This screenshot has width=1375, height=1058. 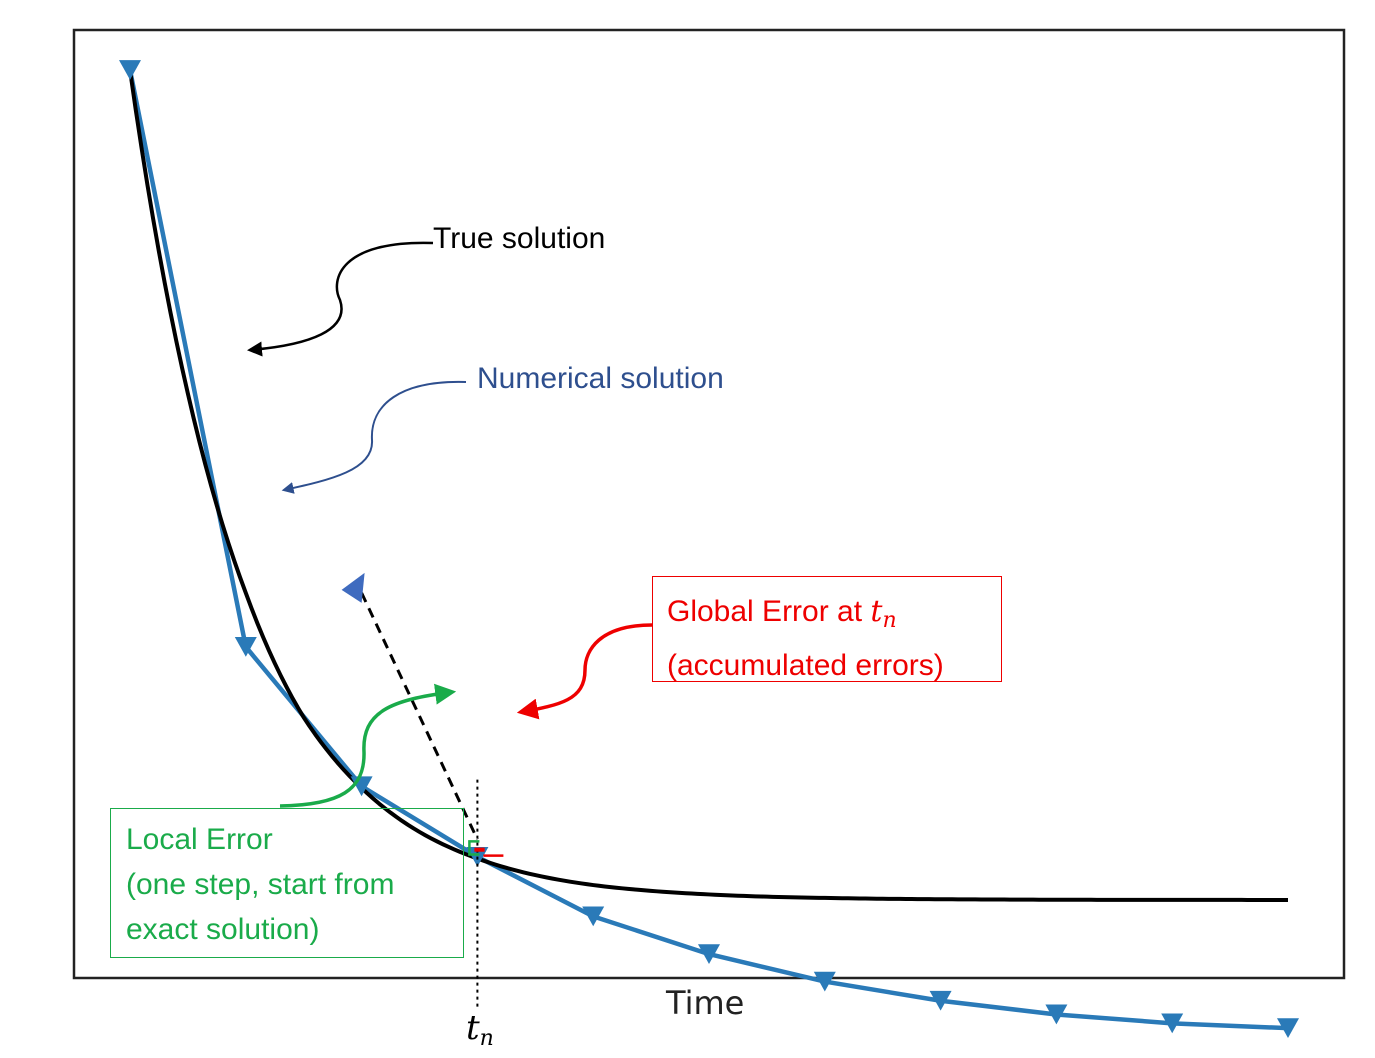 What do you see at coordinates (782, 613) in the screenshot?
I see `global-error-line1: Global Error at tn` at bounding box center [782, 613].